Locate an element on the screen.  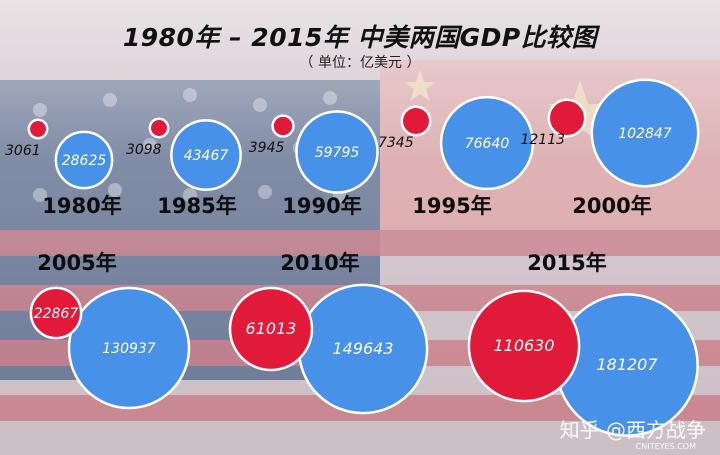
usa-value-label-1: 43467 is located at coordinates (206, 156).